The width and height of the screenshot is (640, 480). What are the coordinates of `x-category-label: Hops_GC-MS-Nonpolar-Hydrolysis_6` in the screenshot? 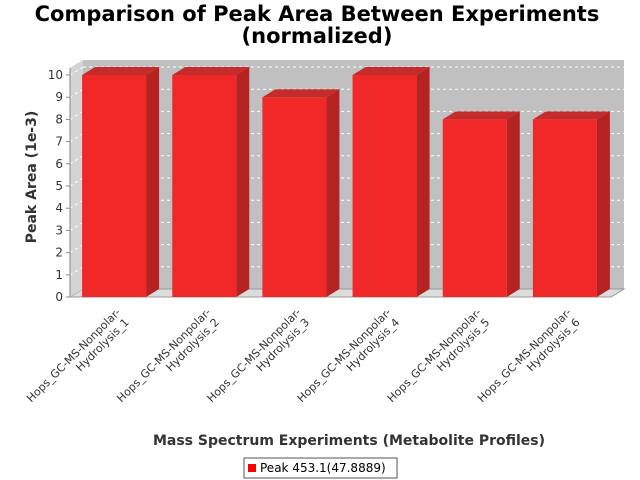 It's located at (529, 360).